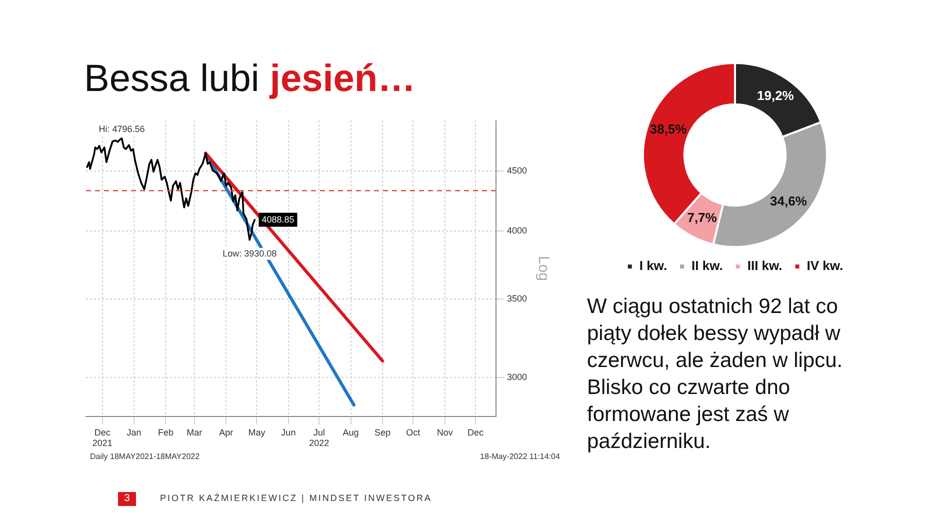 The height and width of the screenshot is (524, 948). What do you see at coordinates (517, 171) in the screenshot?
I see `y-tick-label: 4500` at bounding box center [517, 171].